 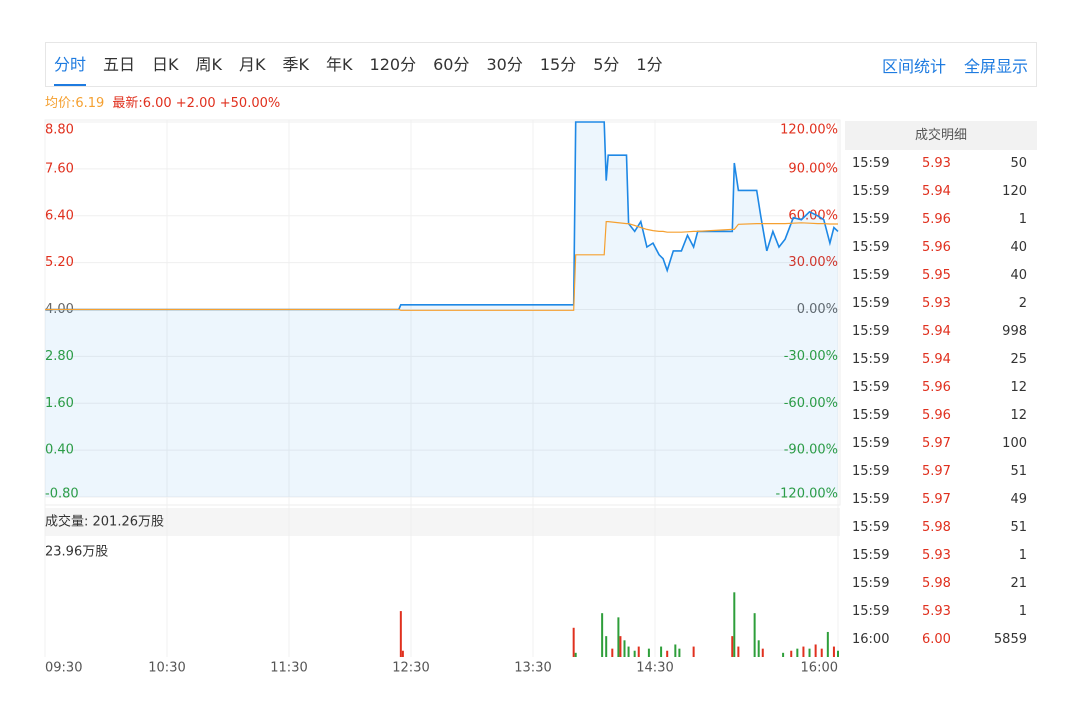 I want to click on trade-time: 16:00, so click(x=871, y=639).